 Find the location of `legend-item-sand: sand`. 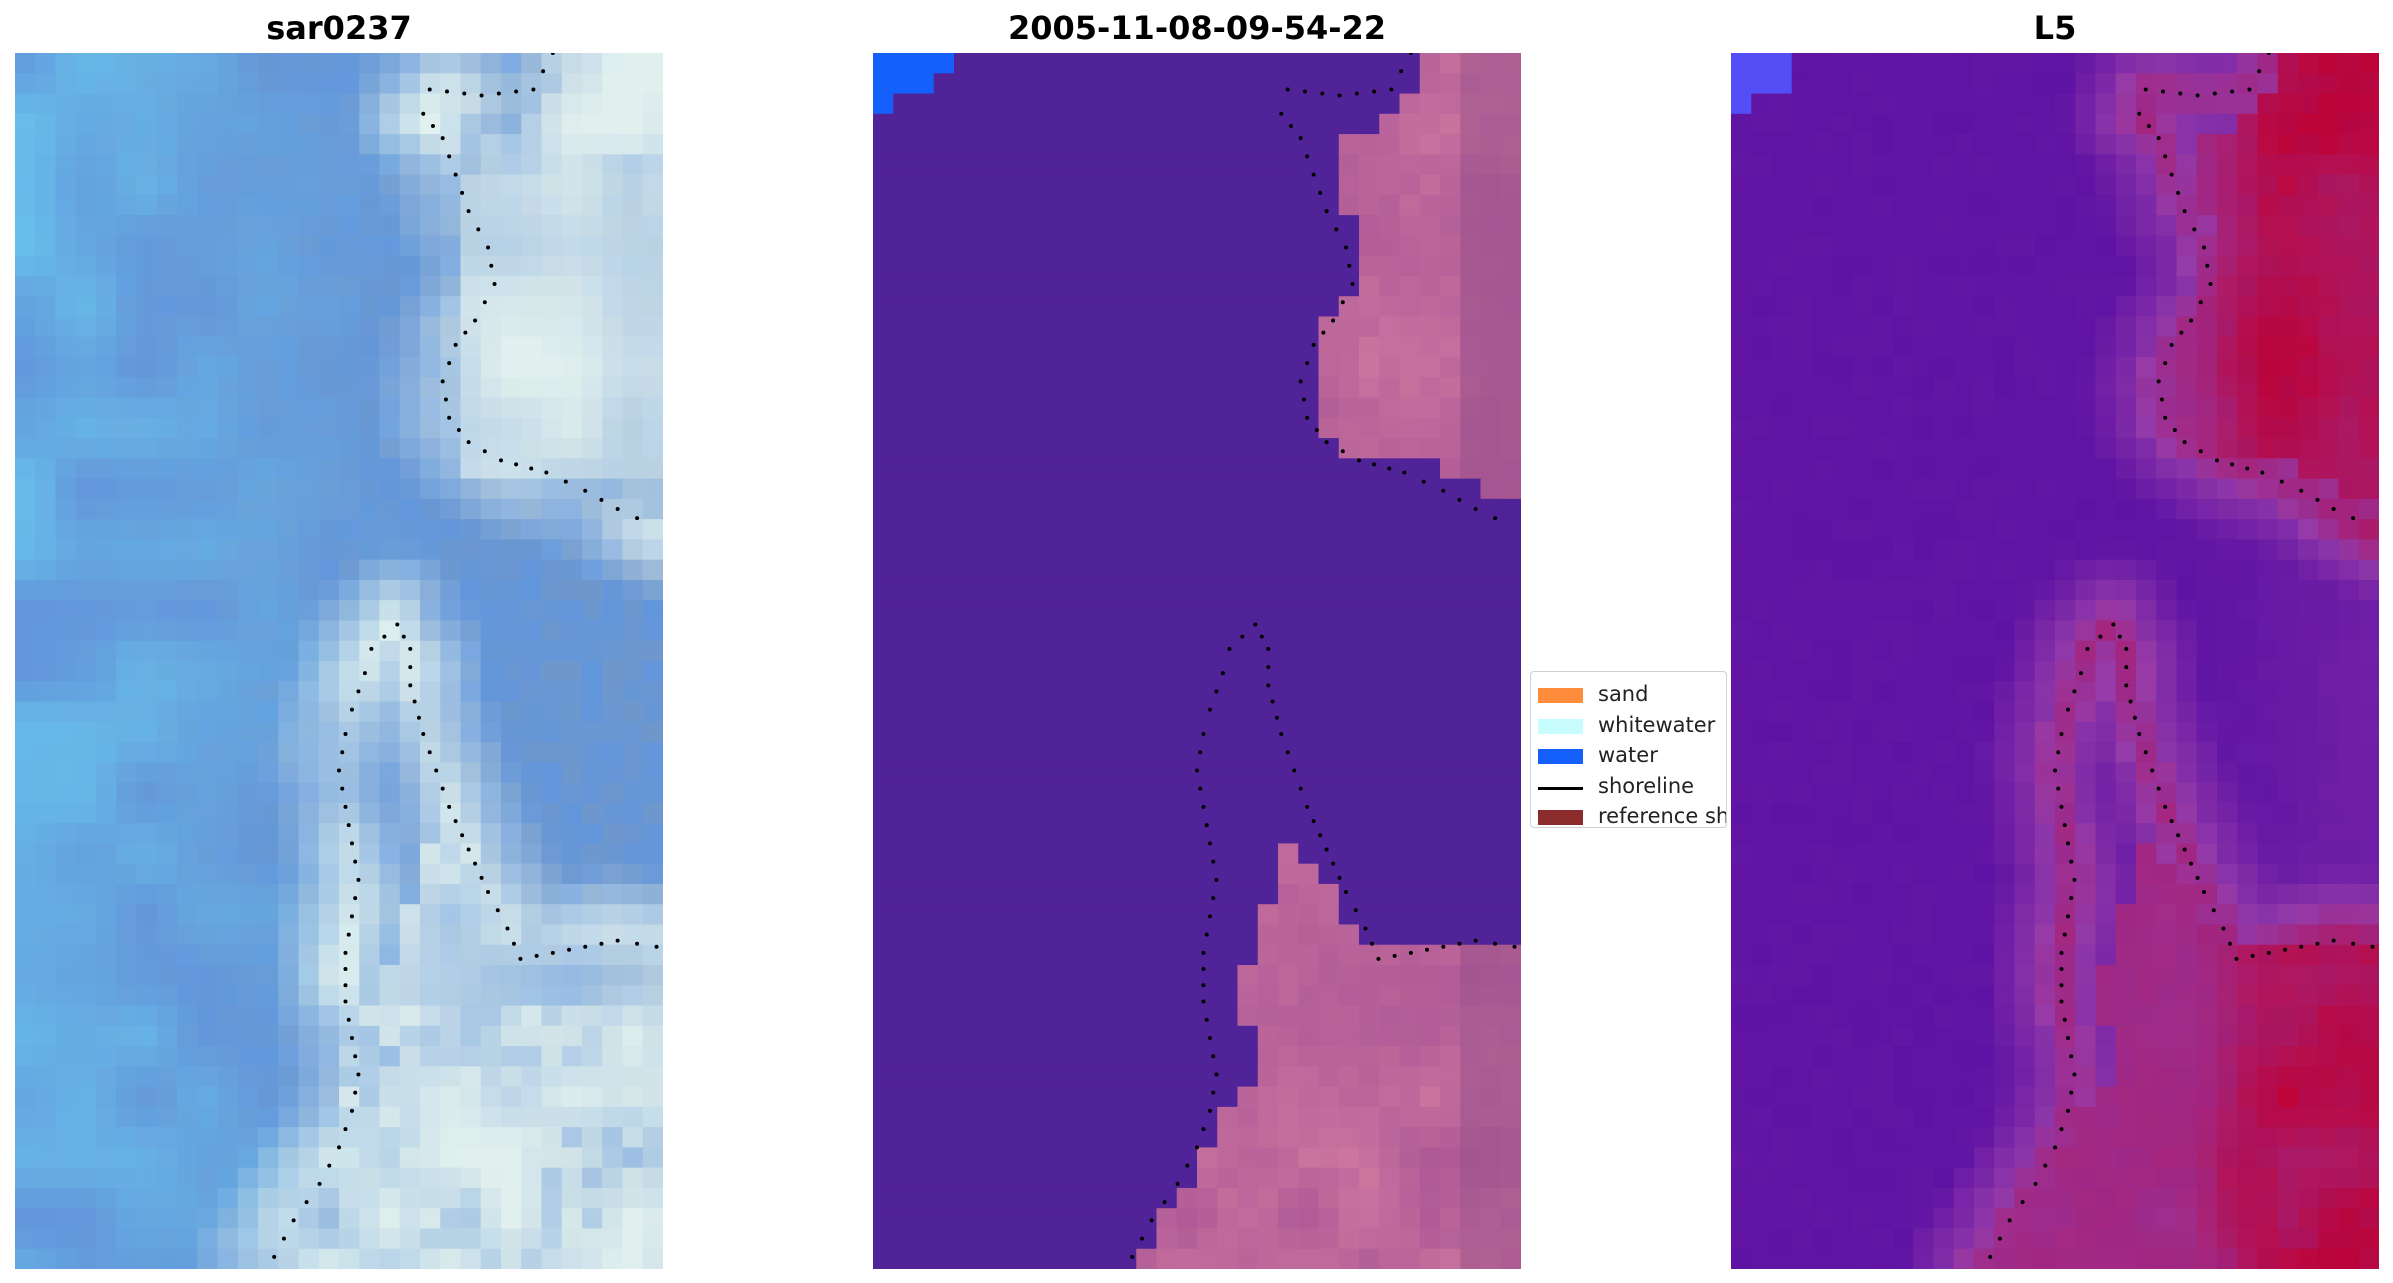

legend-item-sand: sand is located at coordinates (1628, 694).